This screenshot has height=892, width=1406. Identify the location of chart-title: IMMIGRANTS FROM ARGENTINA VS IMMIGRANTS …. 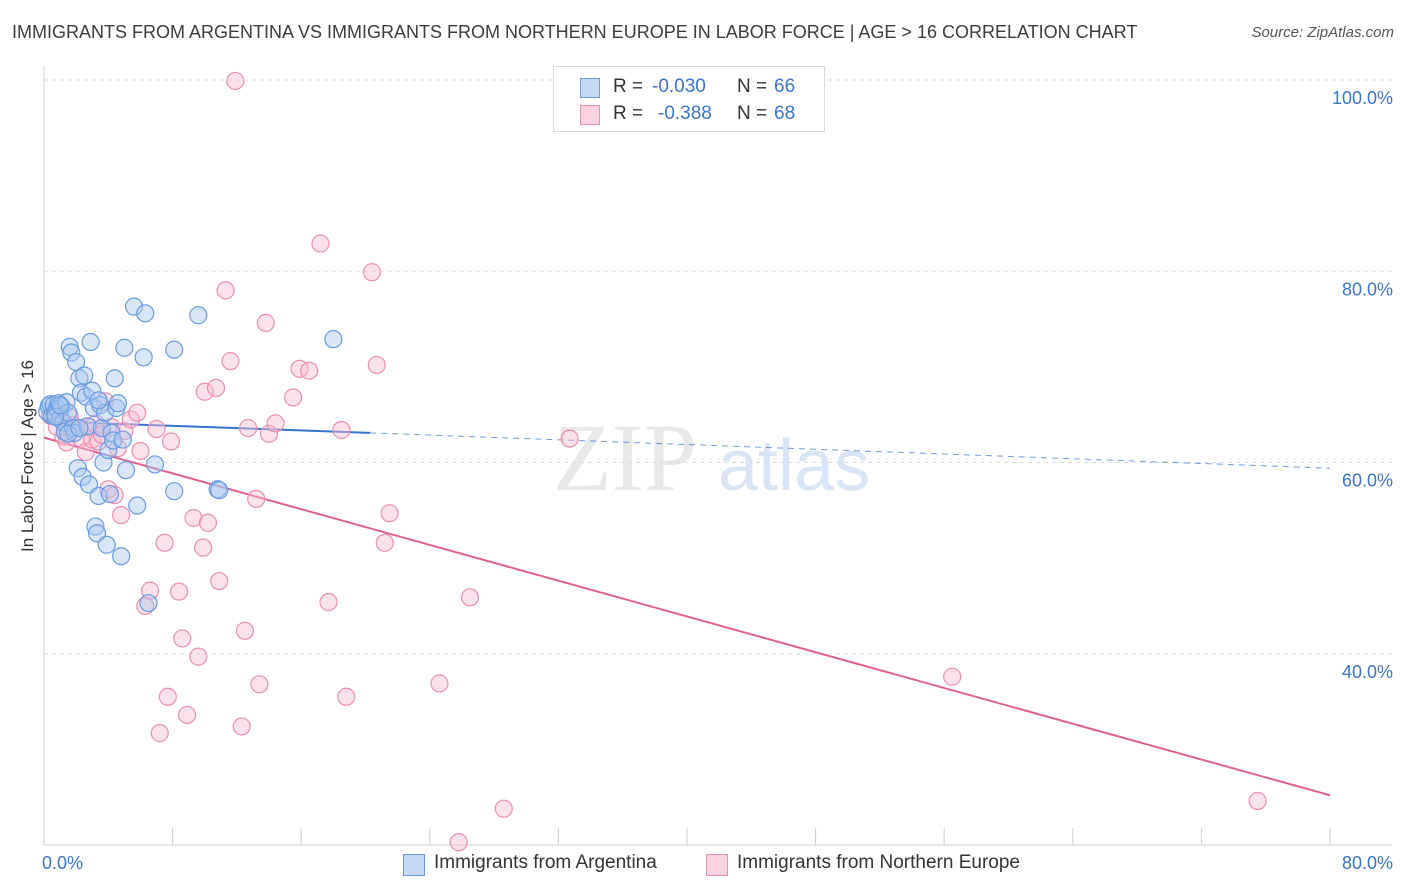
(575, 32).